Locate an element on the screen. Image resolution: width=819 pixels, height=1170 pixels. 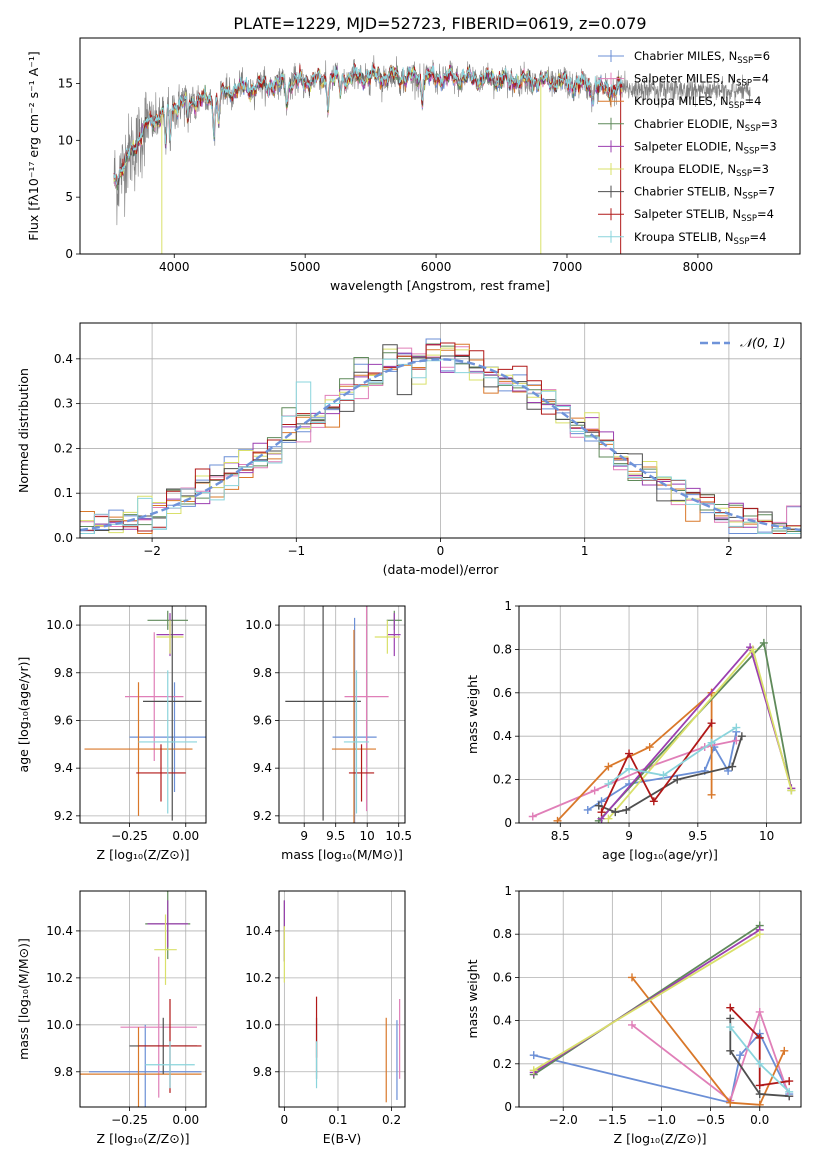
legend-label: Chabrier MILES, NSSP=6 is located at coordinates (702, 57).